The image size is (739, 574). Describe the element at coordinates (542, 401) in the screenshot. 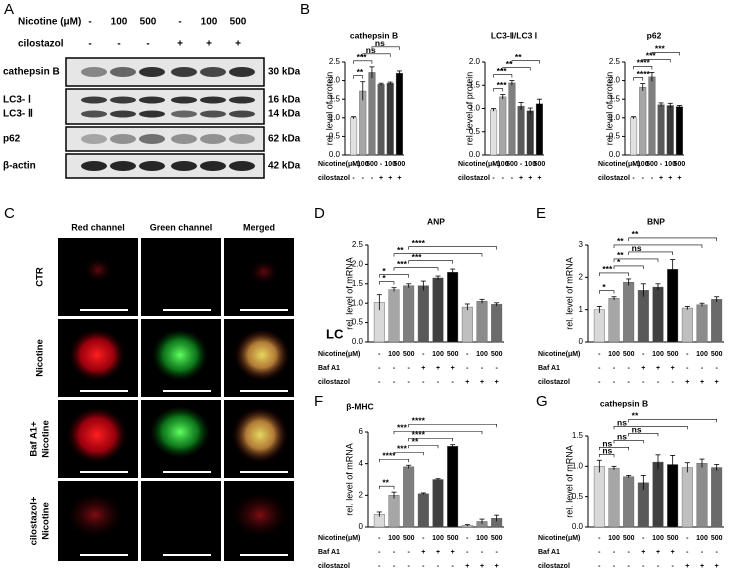

I see `panel-label: G` at that location.